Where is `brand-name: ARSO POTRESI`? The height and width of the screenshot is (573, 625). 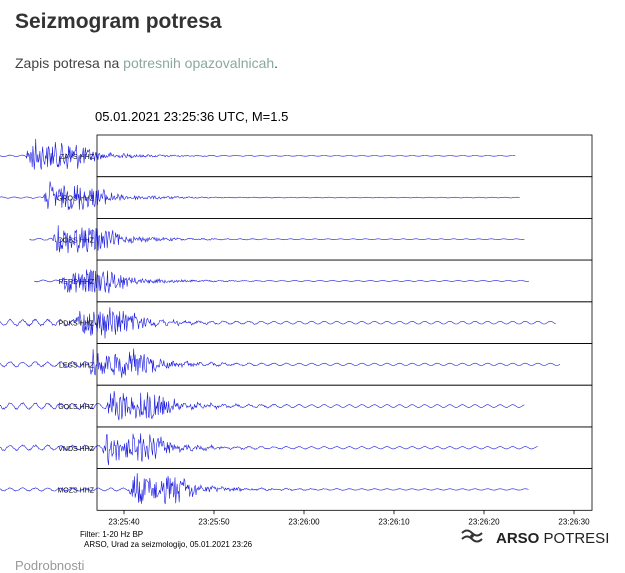 brand-name: ARSO POTRESI is located at coordinates (552, 538).